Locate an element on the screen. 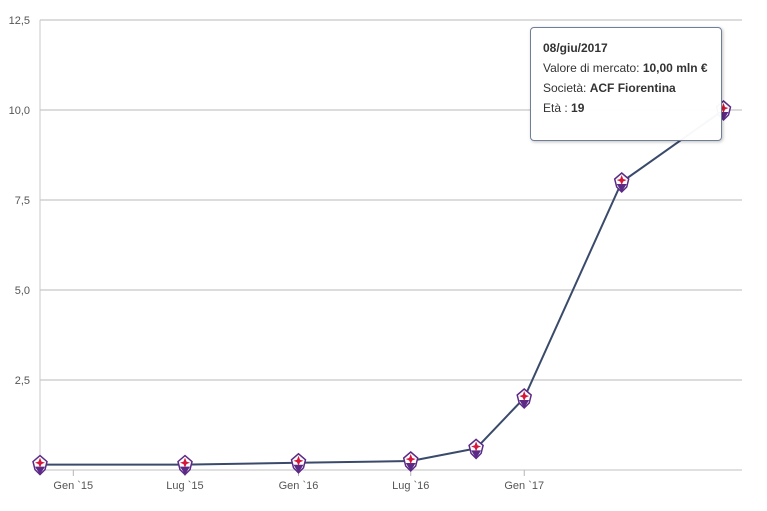 The image size is (767, 511). x-tick-label: Lug `16 is located at coordinates (410, 486).